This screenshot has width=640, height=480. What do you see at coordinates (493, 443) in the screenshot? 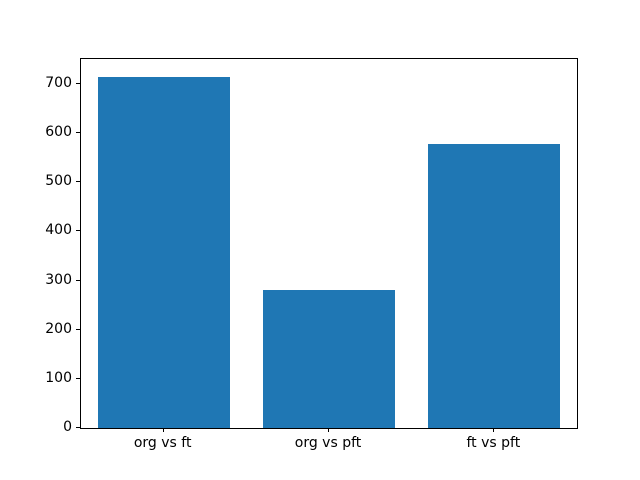
I see `x-tick-label: ft vs pft` at bounding box center [493, 443].